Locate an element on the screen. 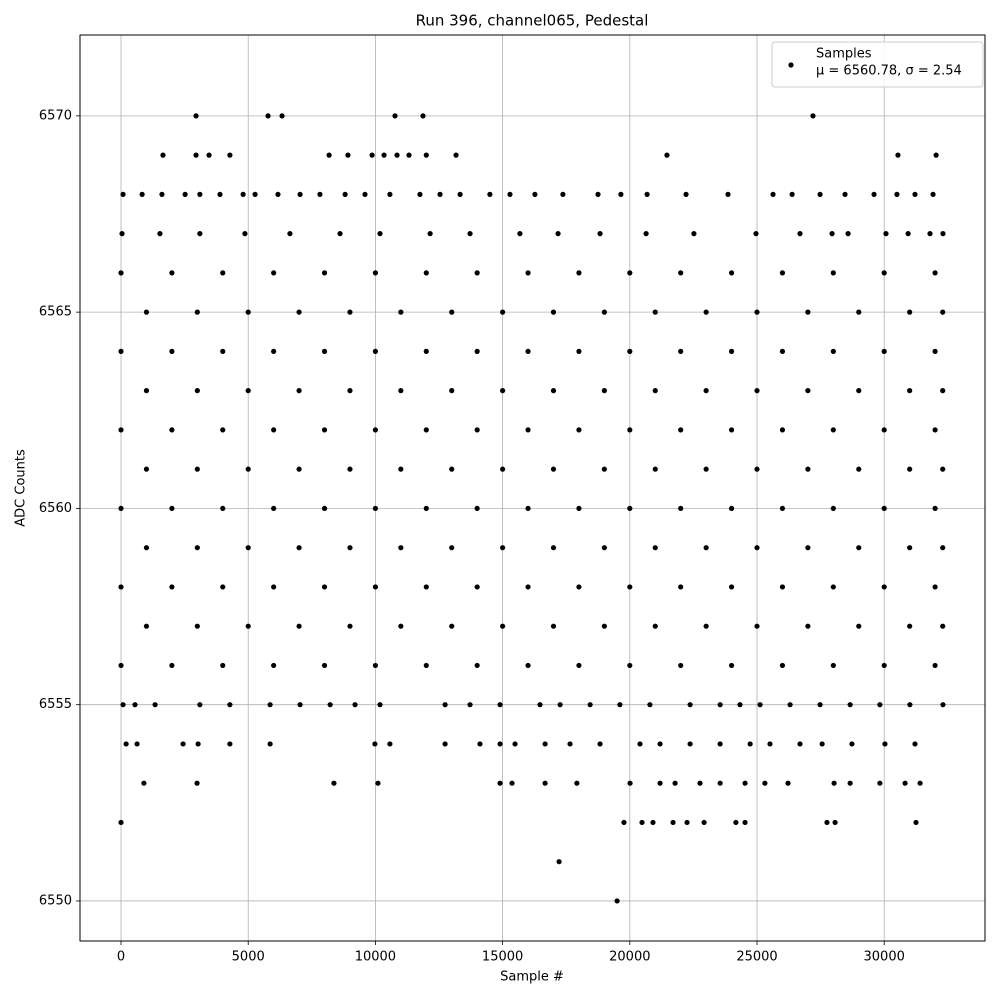  legend-label: Samples is located at coordinates (844, 54).